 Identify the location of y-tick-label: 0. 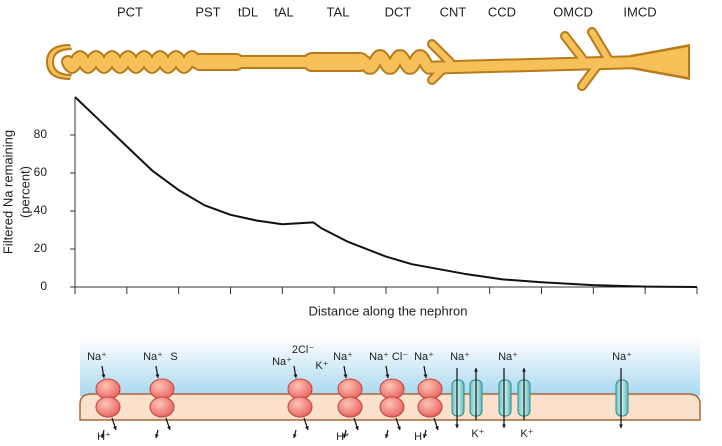
(43, 286).